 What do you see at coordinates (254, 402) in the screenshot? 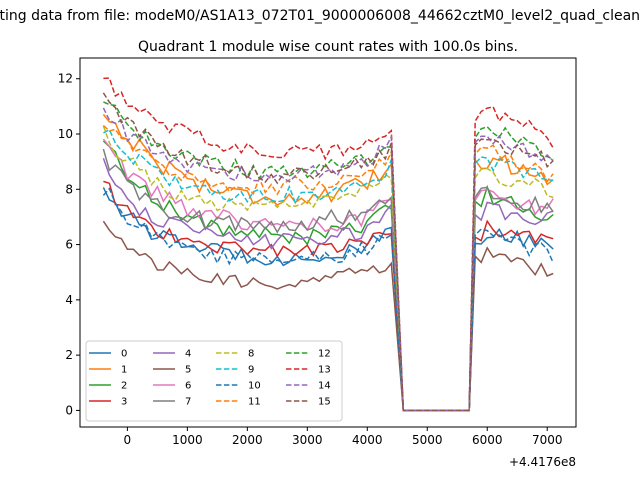
I see `legend-label-11: 11` at bounding box center [254, 402].